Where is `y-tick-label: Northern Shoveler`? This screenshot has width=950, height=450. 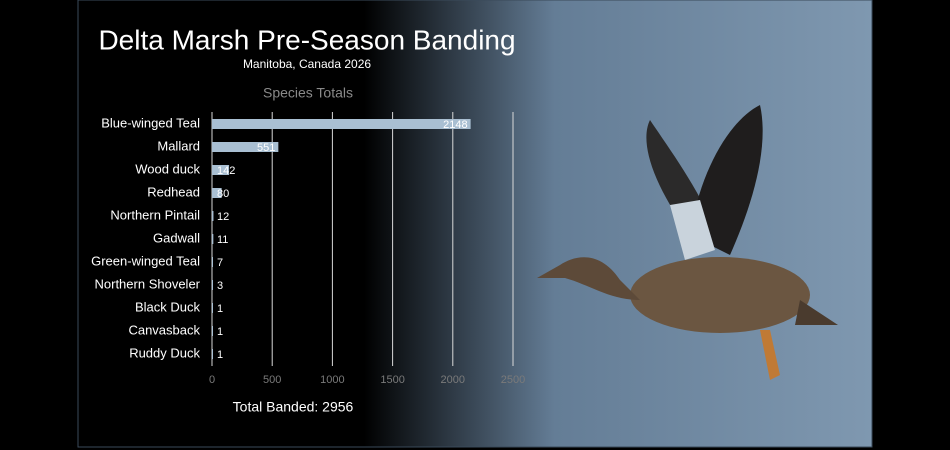 y-tick-label: Northern Shoveler is located at coordinates (148, 283).